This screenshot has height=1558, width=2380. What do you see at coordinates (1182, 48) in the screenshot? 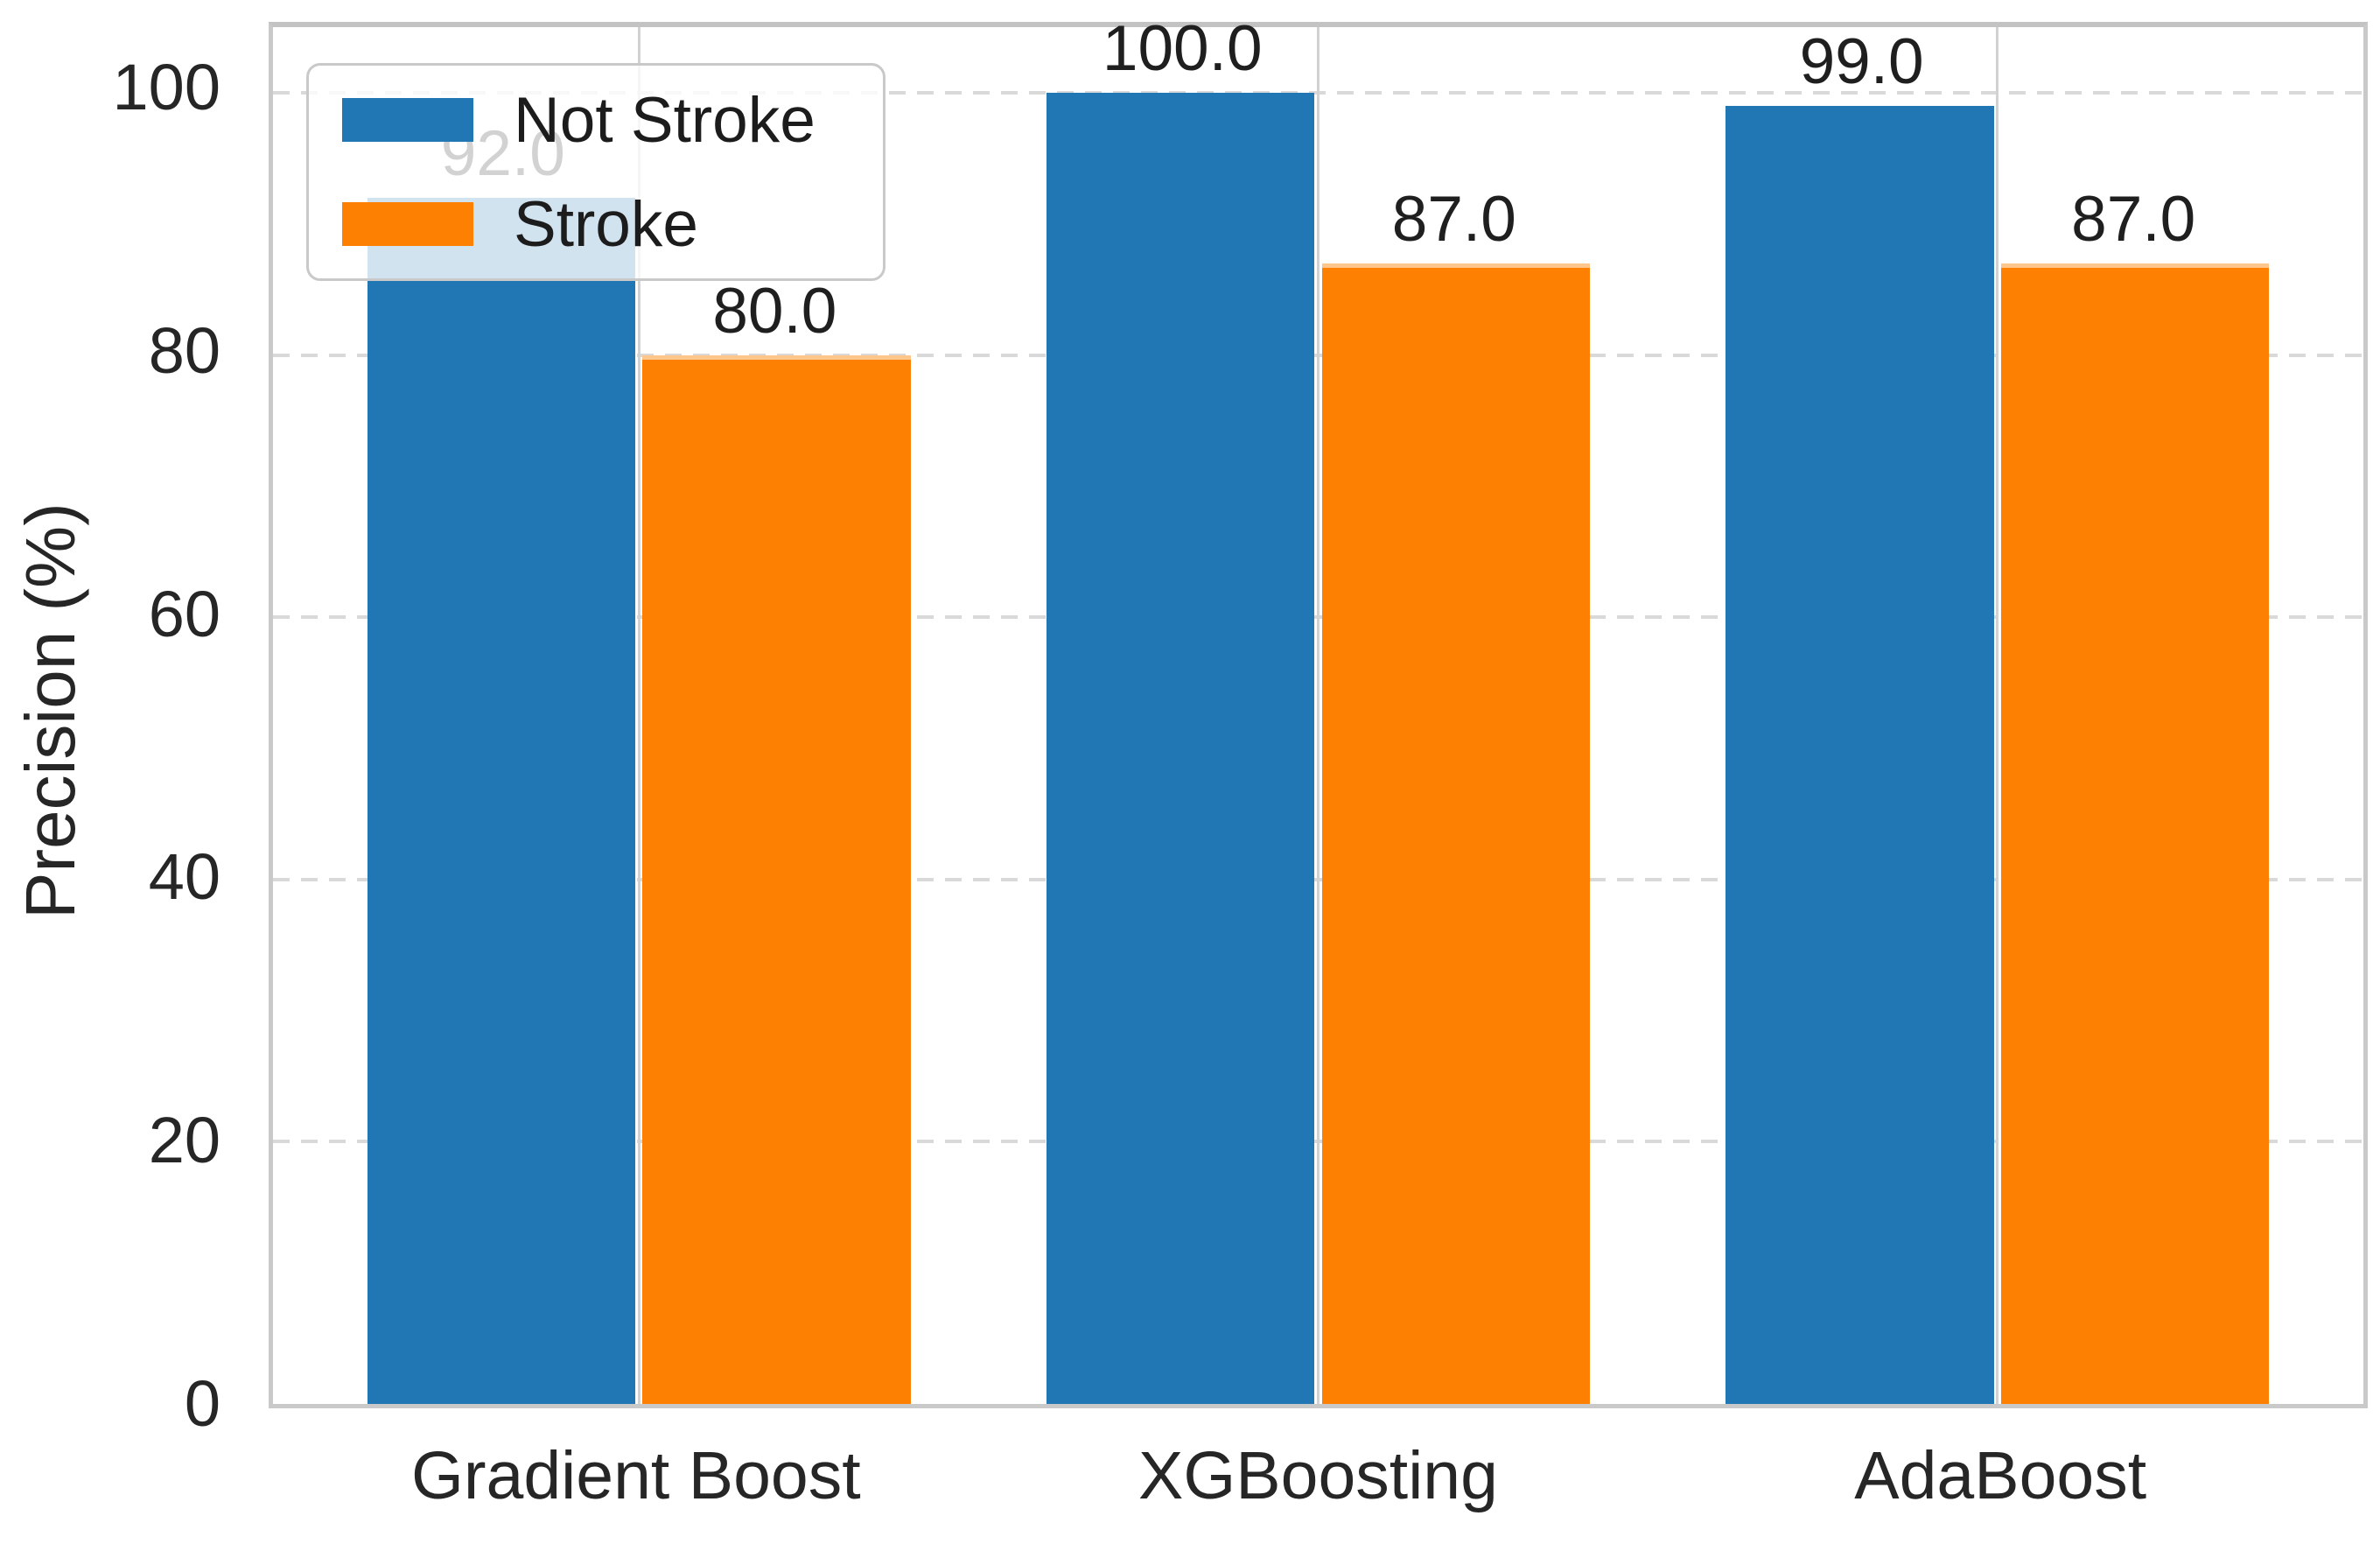
I see `value-label-not-stroke-xgboosting: 100.0` at bounding box center [1182, 48].